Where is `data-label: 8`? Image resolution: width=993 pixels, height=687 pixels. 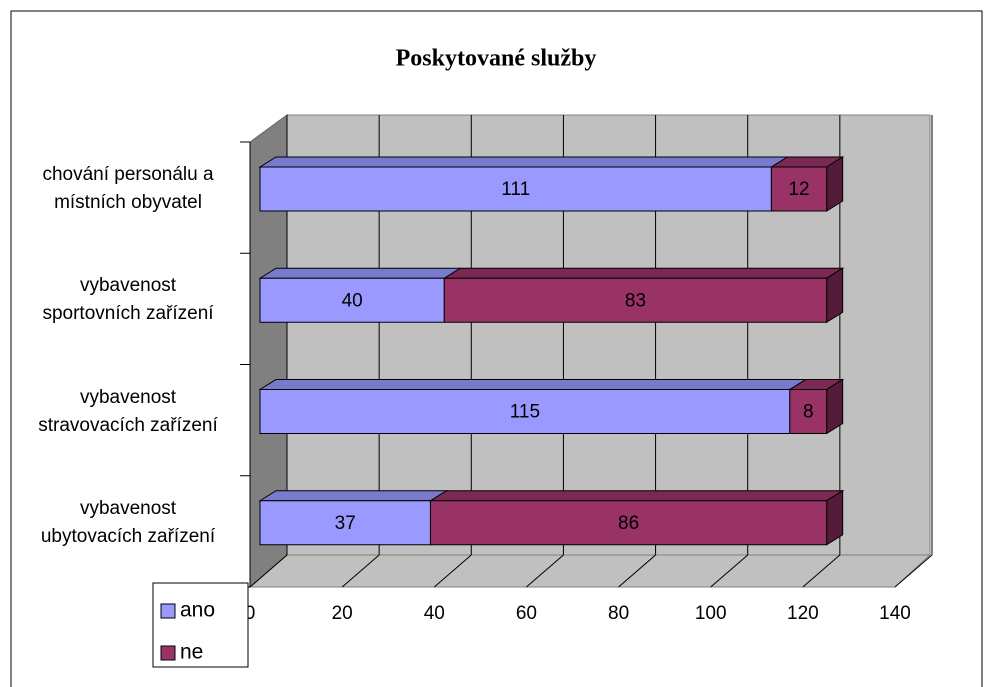 data-label: 8 is located at coordinates (808, 412).